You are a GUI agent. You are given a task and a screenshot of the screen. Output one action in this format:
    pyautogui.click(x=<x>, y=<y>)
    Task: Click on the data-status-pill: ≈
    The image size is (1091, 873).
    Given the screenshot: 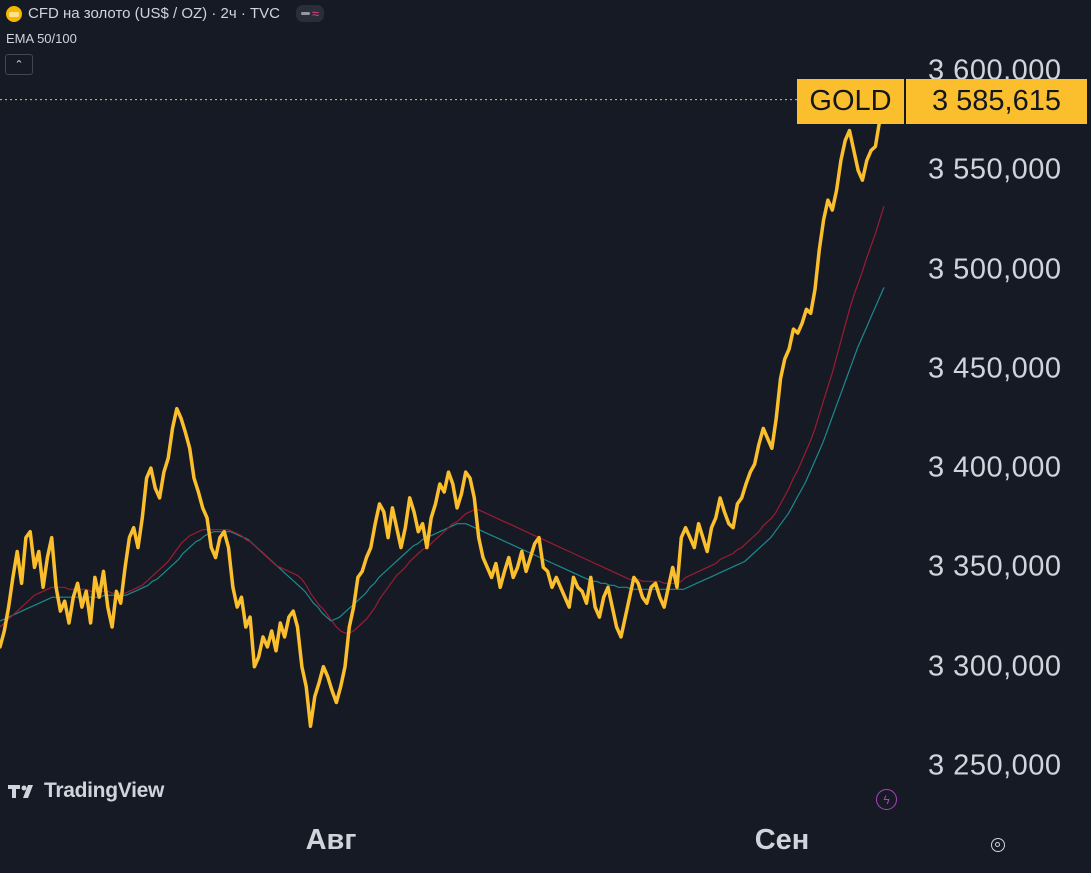 What is the action you would take?
    pyautogui.click(x=310, y=13)
    